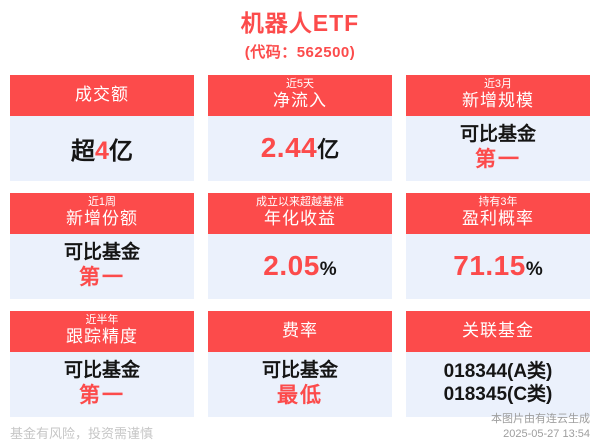 The height and width of the screenshot is (448, 600). I want to click on card-annual-return: 成立以来超越基准 年化收益 2.05 %, so click(300, 245).